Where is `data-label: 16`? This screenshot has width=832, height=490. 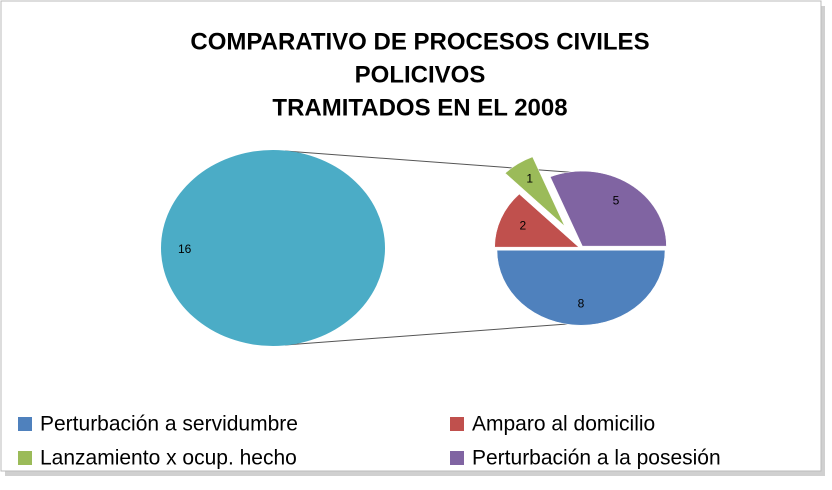 data-label: 16 is located at coordinates (185, 249).